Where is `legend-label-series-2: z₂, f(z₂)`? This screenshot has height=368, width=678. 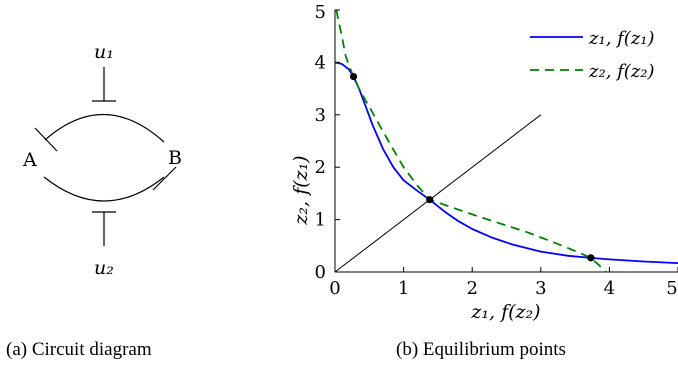
legend-label-series-2: z₂, f(z₂) is located at coordinates (621, 71).